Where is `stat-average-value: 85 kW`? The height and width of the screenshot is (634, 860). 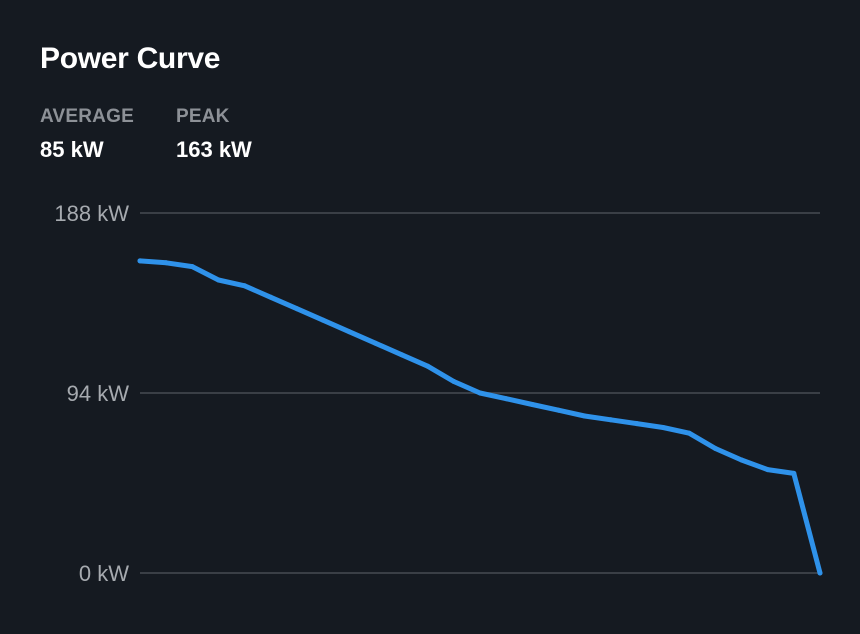 stat-average-value: 85 kW is located at coordinates (72, 149).